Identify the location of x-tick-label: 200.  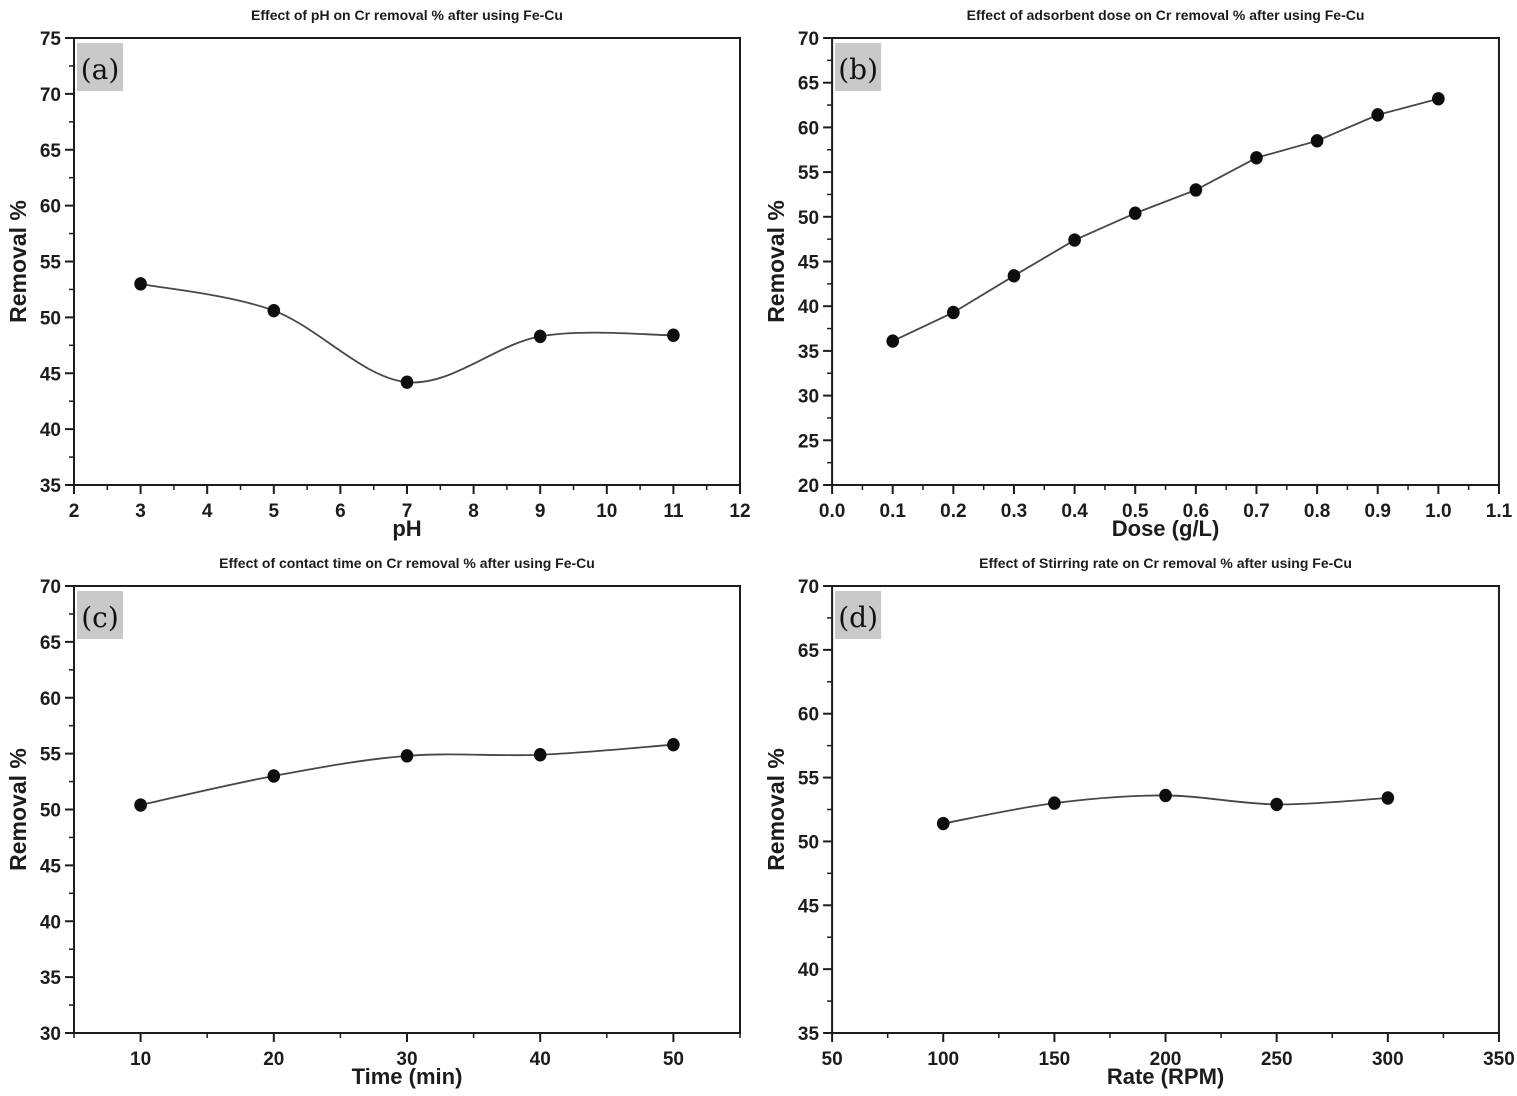
(1166, 1059).